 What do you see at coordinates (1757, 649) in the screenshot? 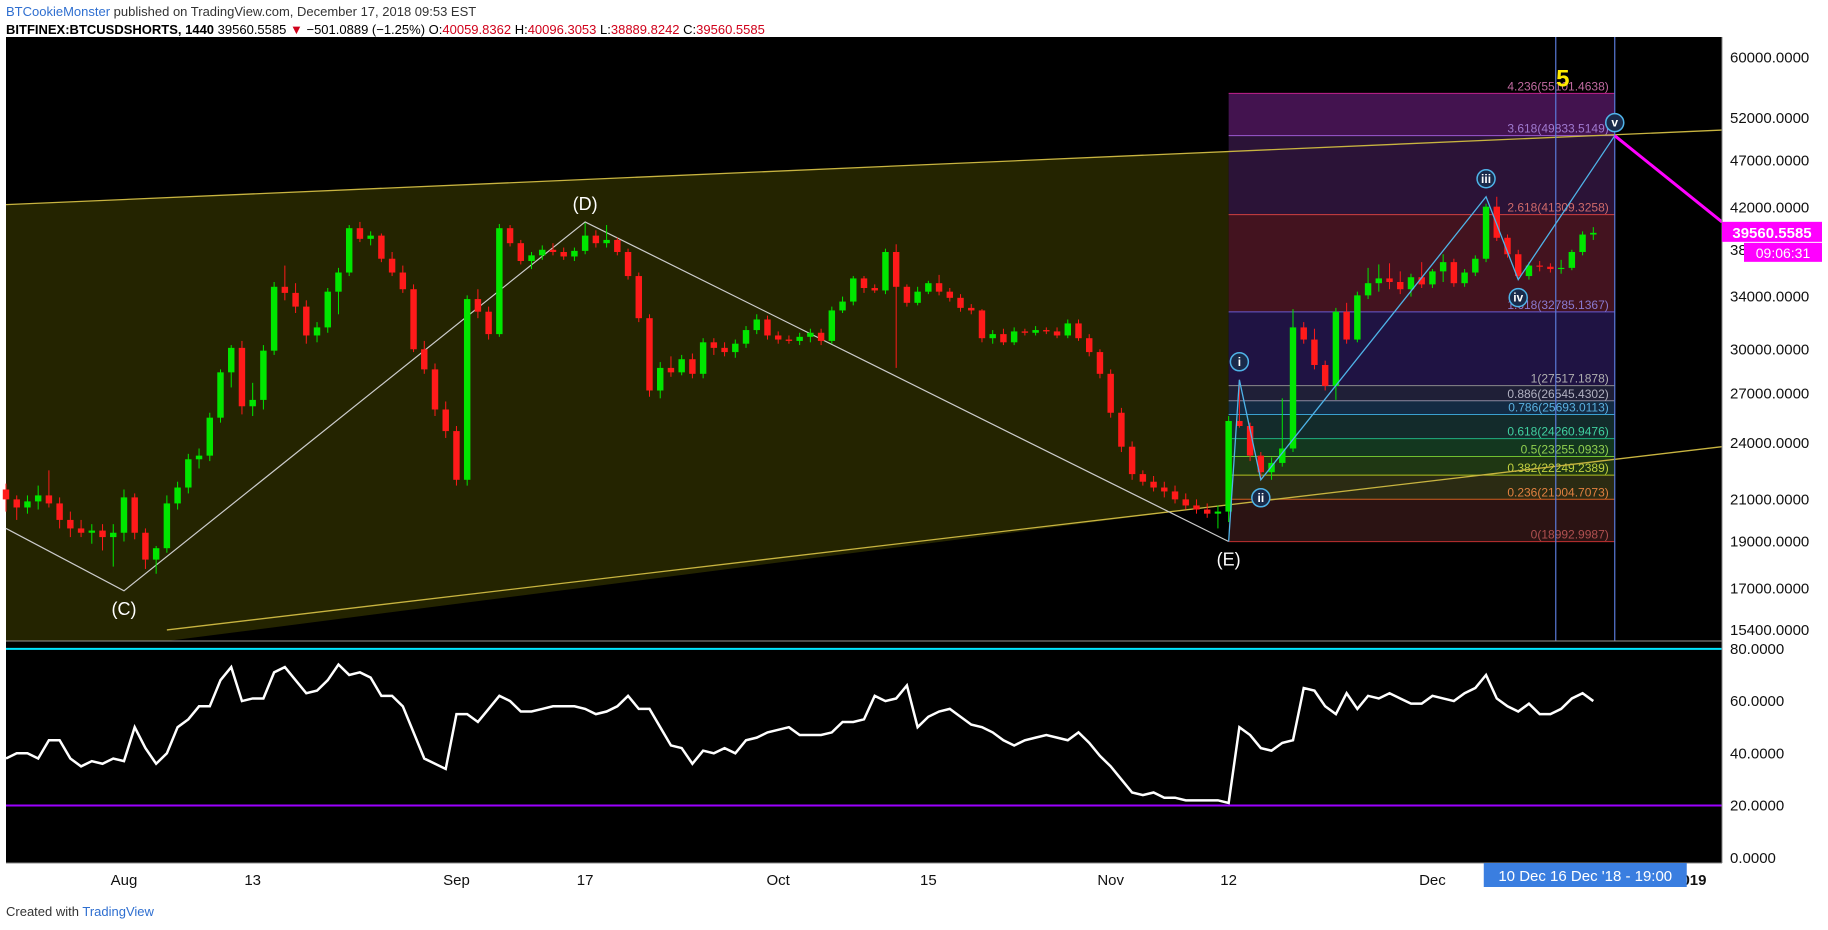
I see `rsi-tick-label: 80.0000` at bounding box center [1757, 649].